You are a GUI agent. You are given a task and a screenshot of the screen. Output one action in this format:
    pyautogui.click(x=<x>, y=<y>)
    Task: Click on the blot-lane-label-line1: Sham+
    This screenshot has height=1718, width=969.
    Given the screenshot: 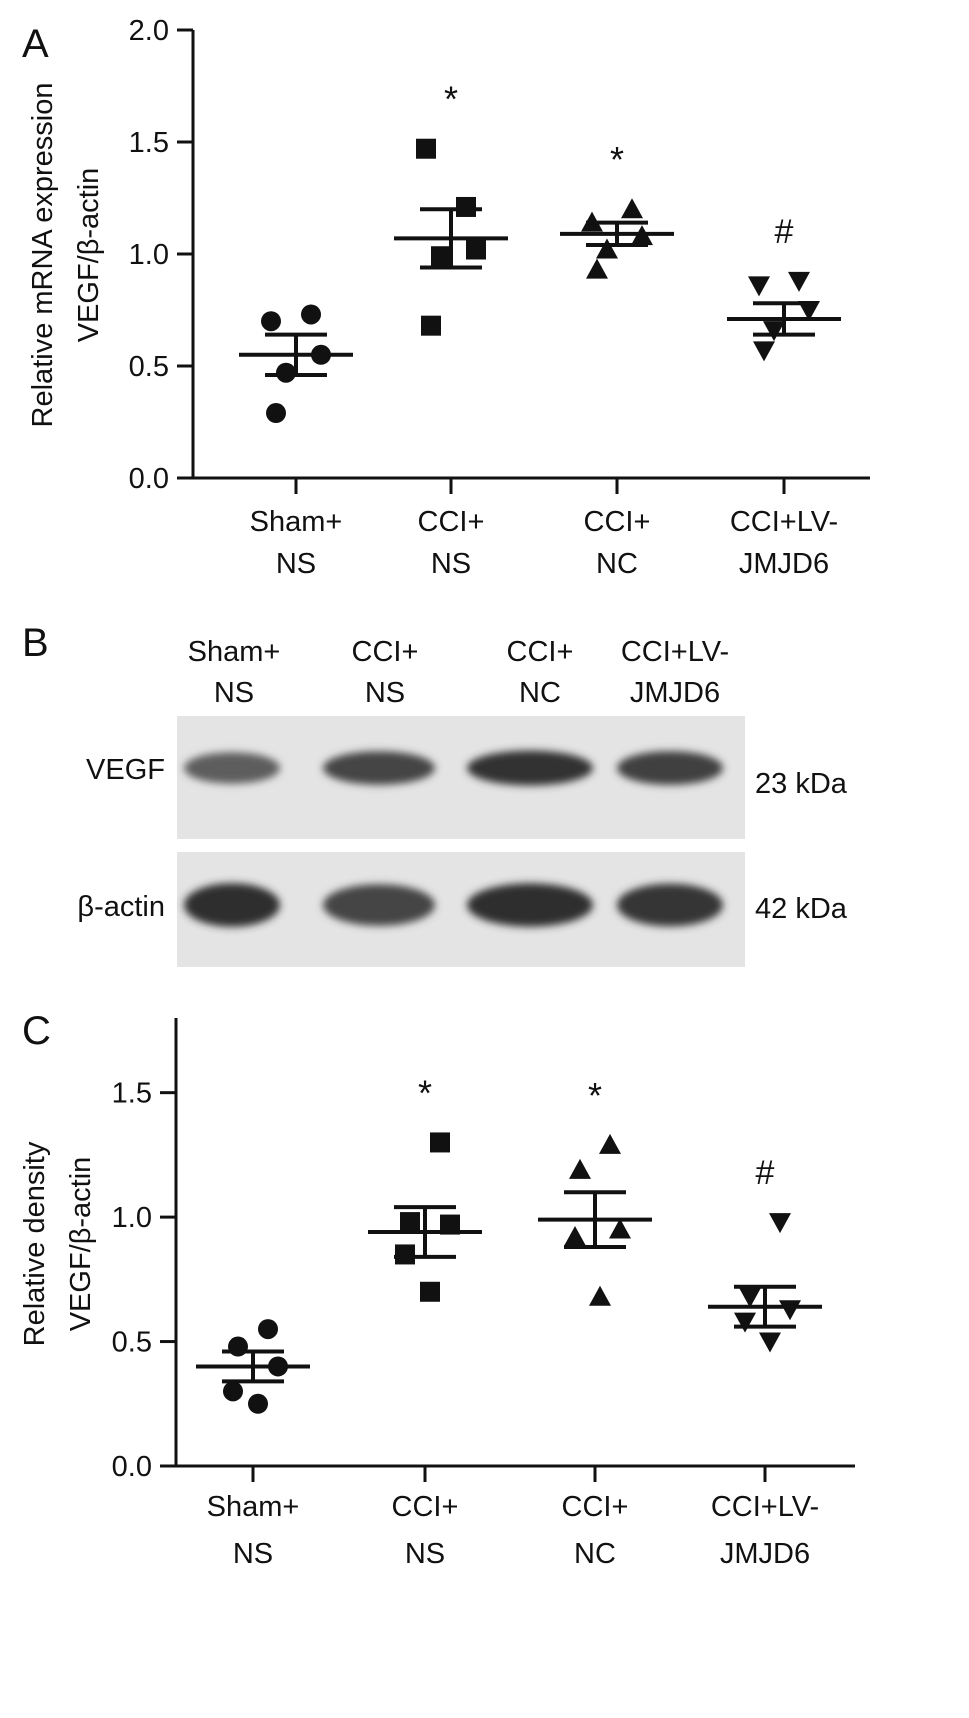 What is the action you would take?
    pyautogui.click(x=234, y=652)
    